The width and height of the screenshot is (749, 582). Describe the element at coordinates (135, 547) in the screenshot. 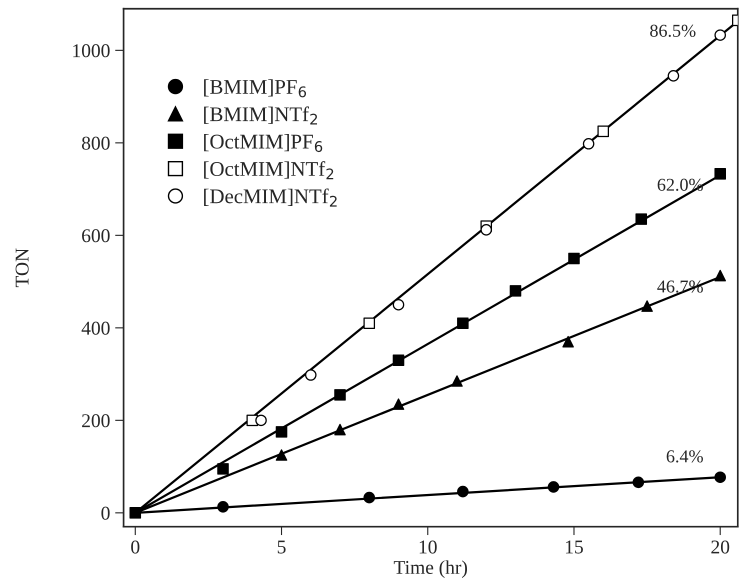

I see `x-tick-label: 0` at that location.